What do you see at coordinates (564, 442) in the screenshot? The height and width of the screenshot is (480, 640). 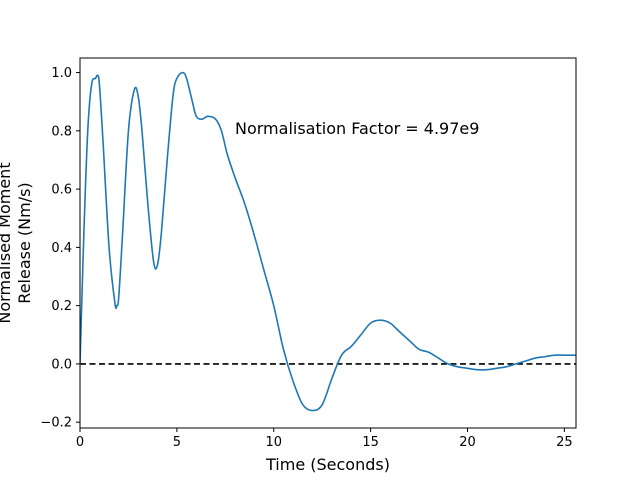 I see `x-tick-label: 25` at bounding box center [564, 442].